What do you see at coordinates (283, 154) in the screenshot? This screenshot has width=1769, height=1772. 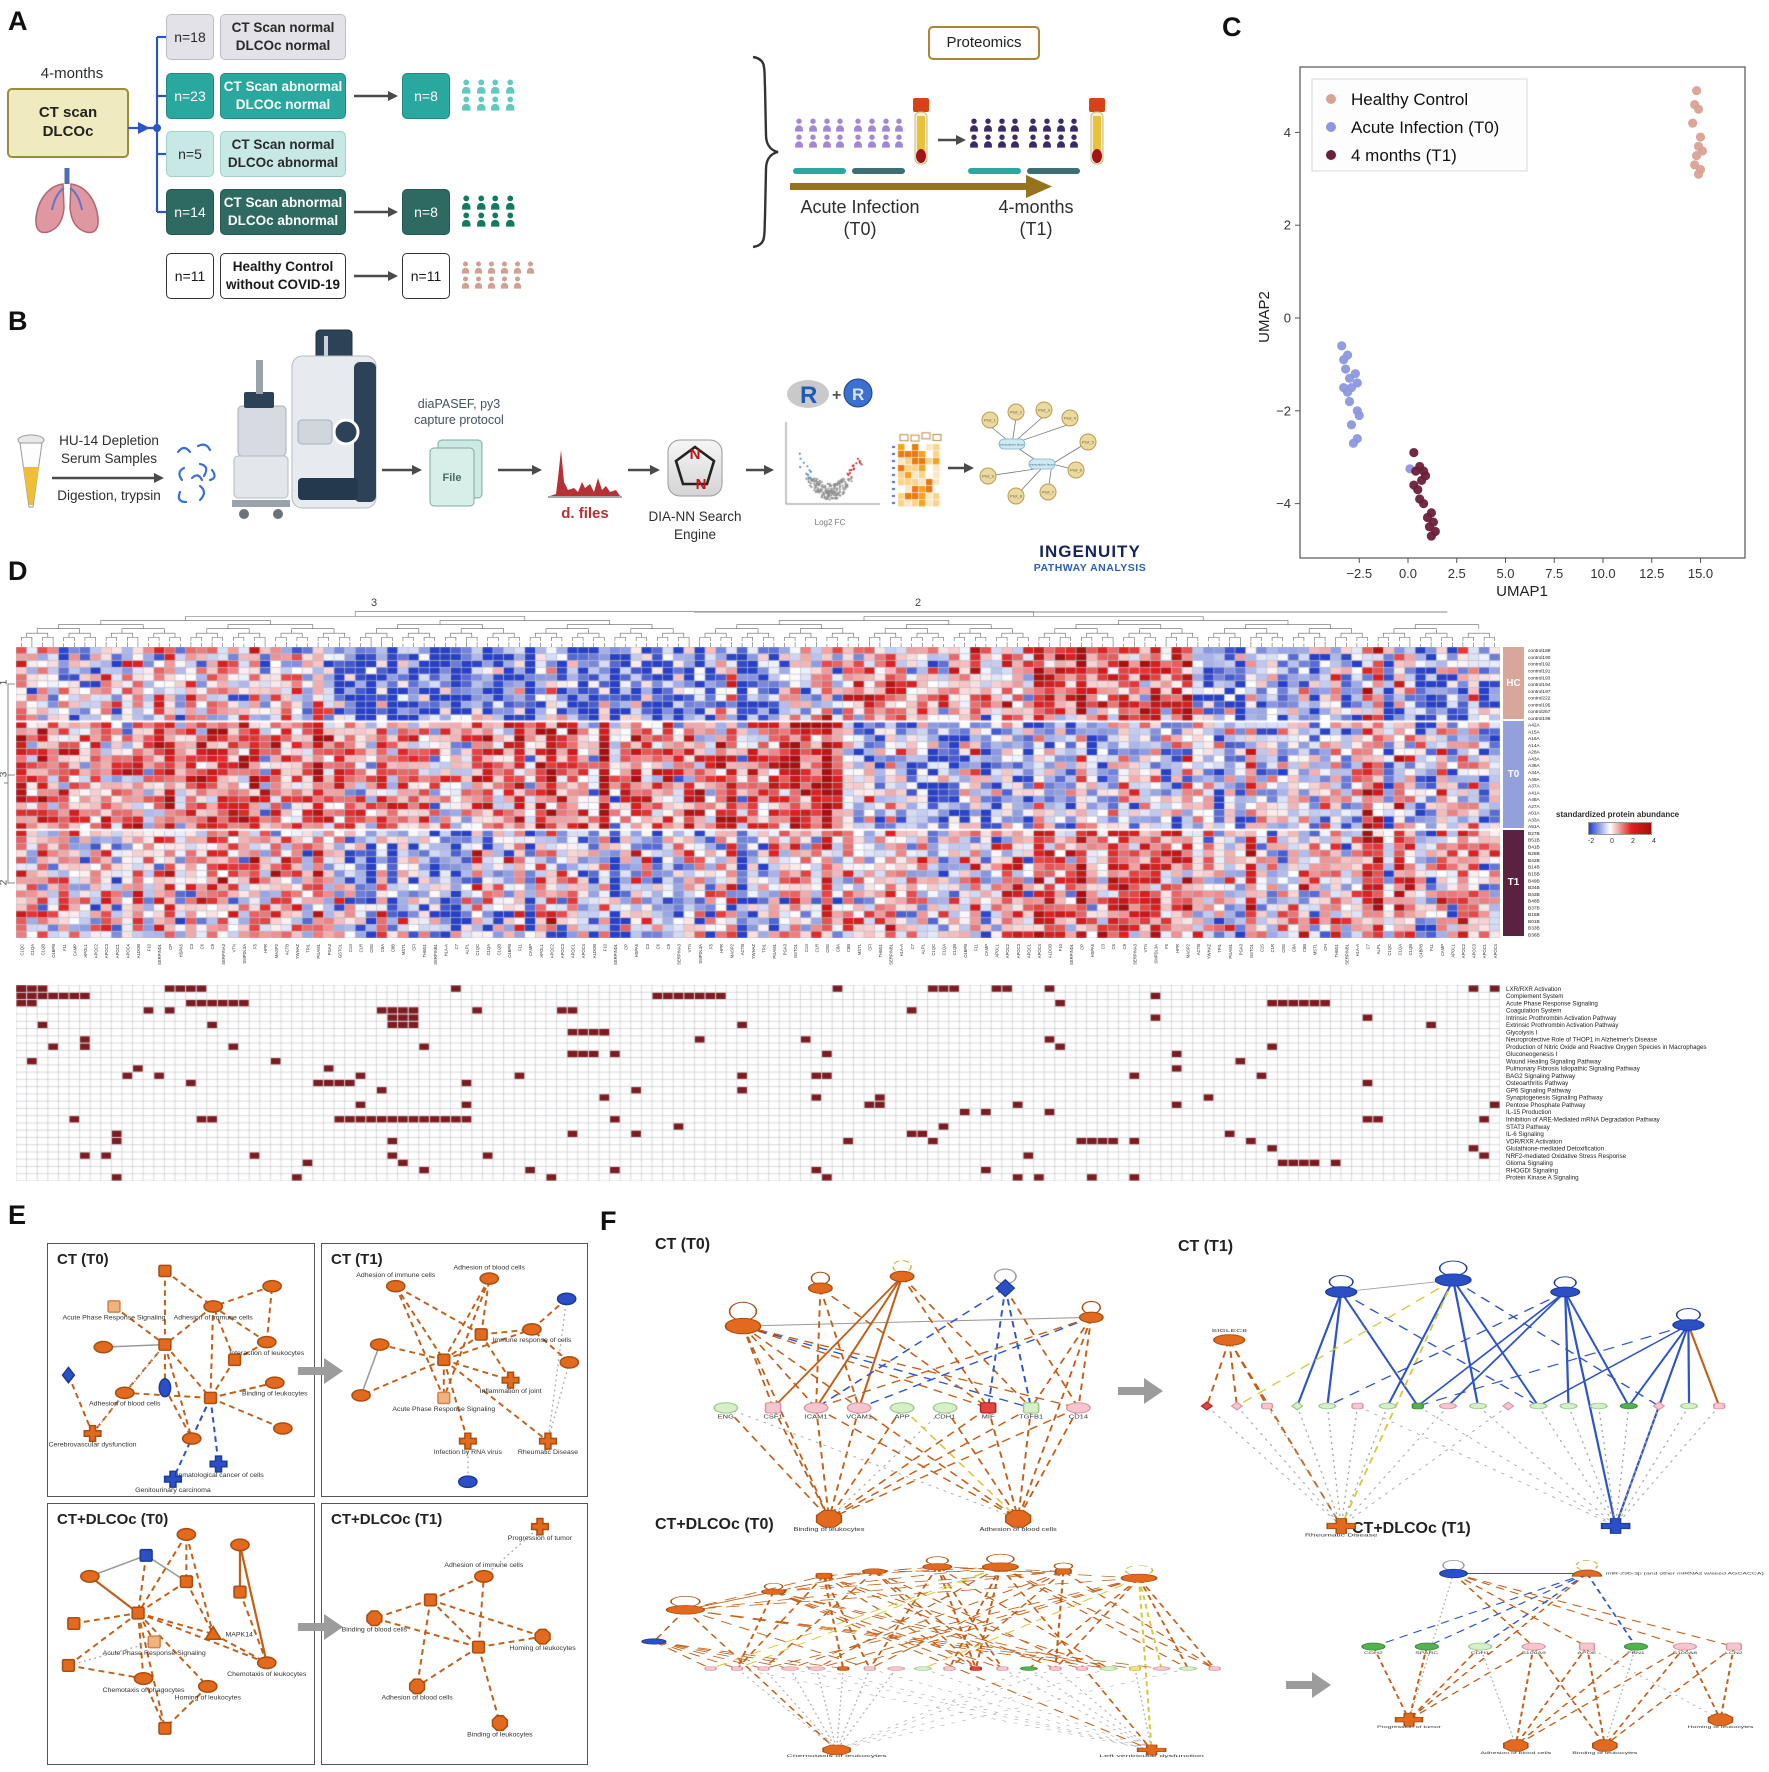 I see `cohort-label-box: CT Scan normal DLCOc abnormal` at bounding box center [283, 154].